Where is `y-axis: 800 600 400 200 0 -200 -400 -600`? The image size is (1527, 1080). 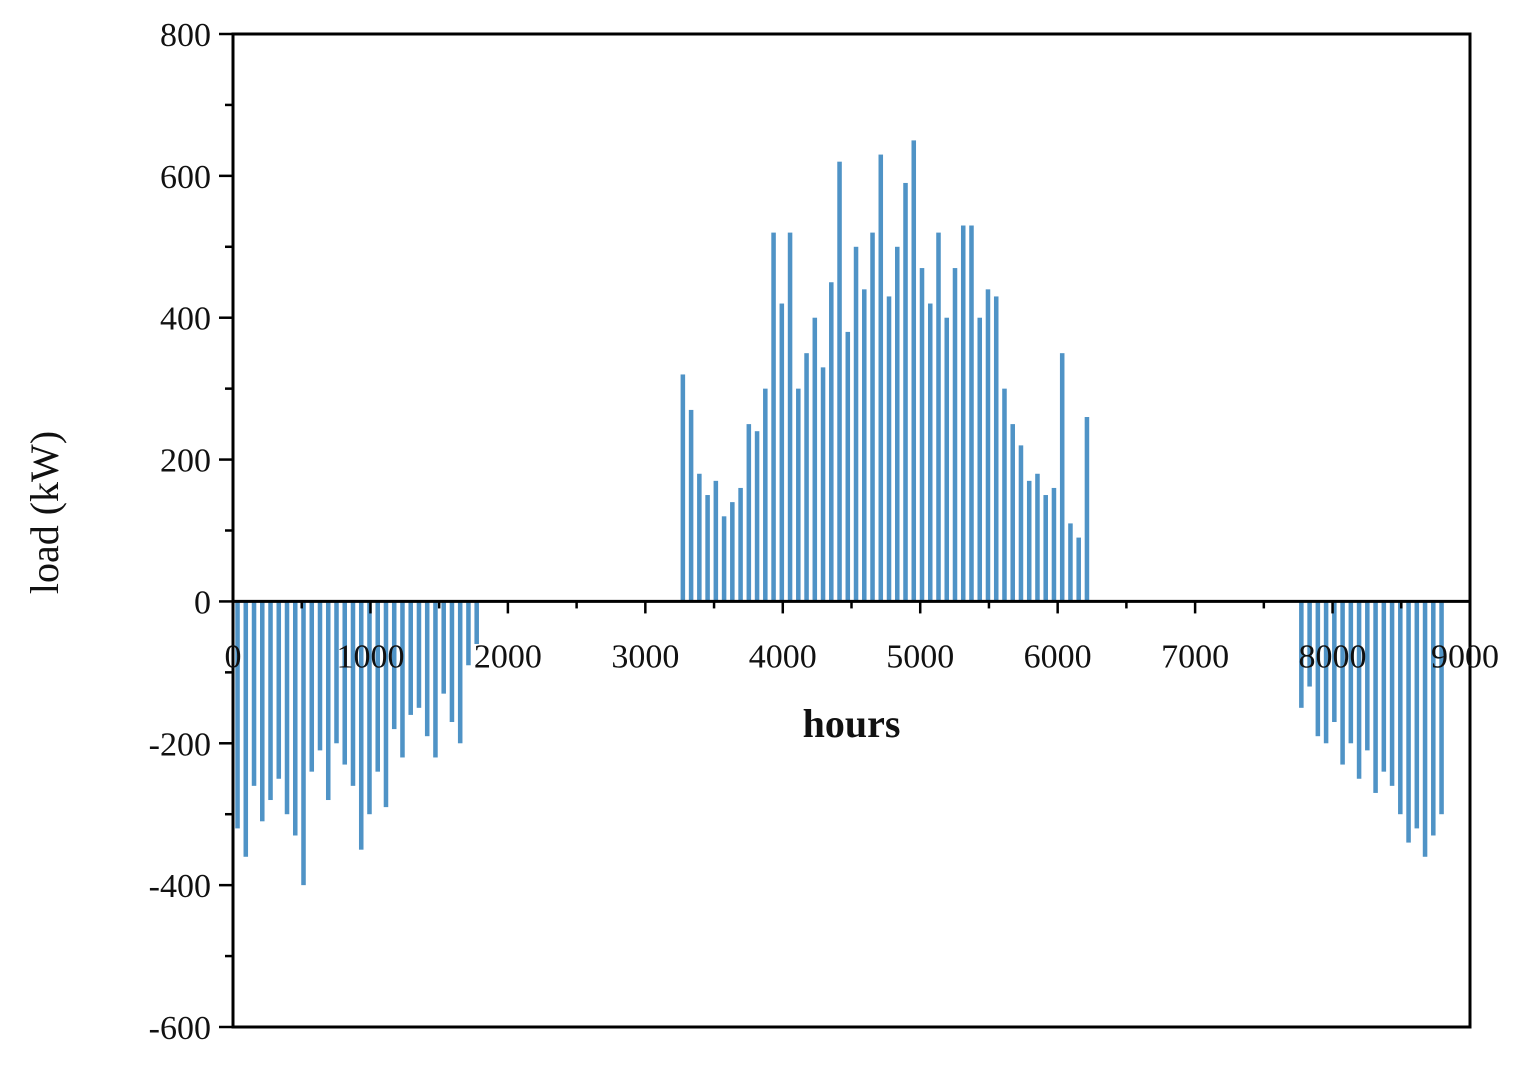
y-axis: 800 600 400 200 0 -200 -400 -600 is located at coordinates (191, 532).